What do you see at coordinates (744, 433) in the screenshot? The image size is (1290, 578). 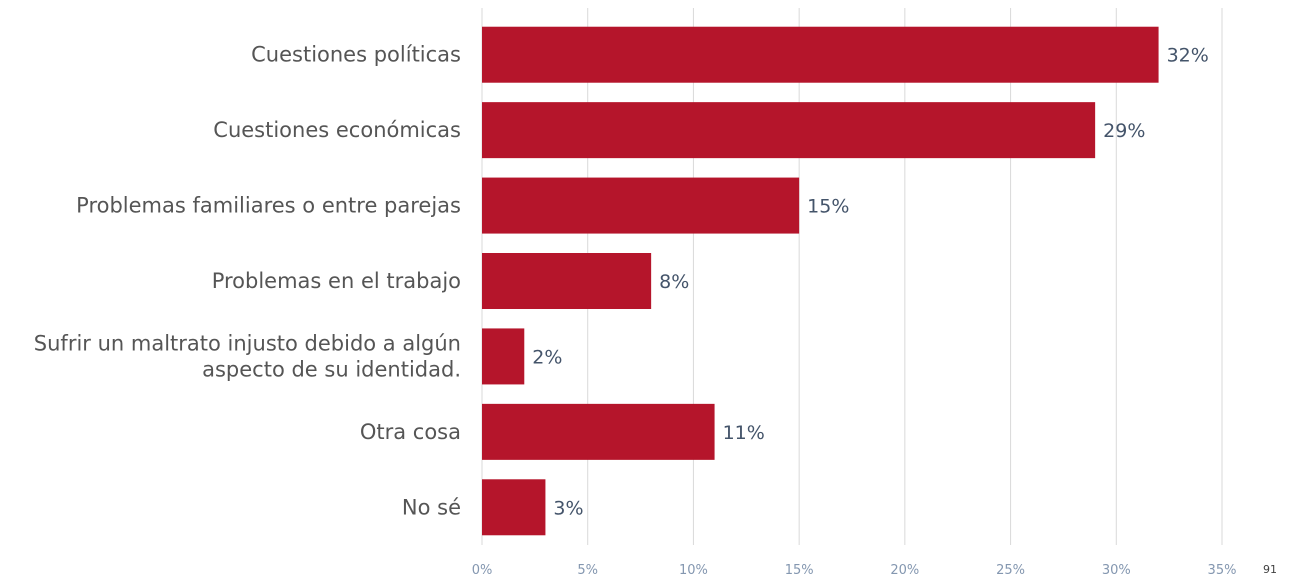 I see `value-label: 11%` at bounding box center [744, 433].